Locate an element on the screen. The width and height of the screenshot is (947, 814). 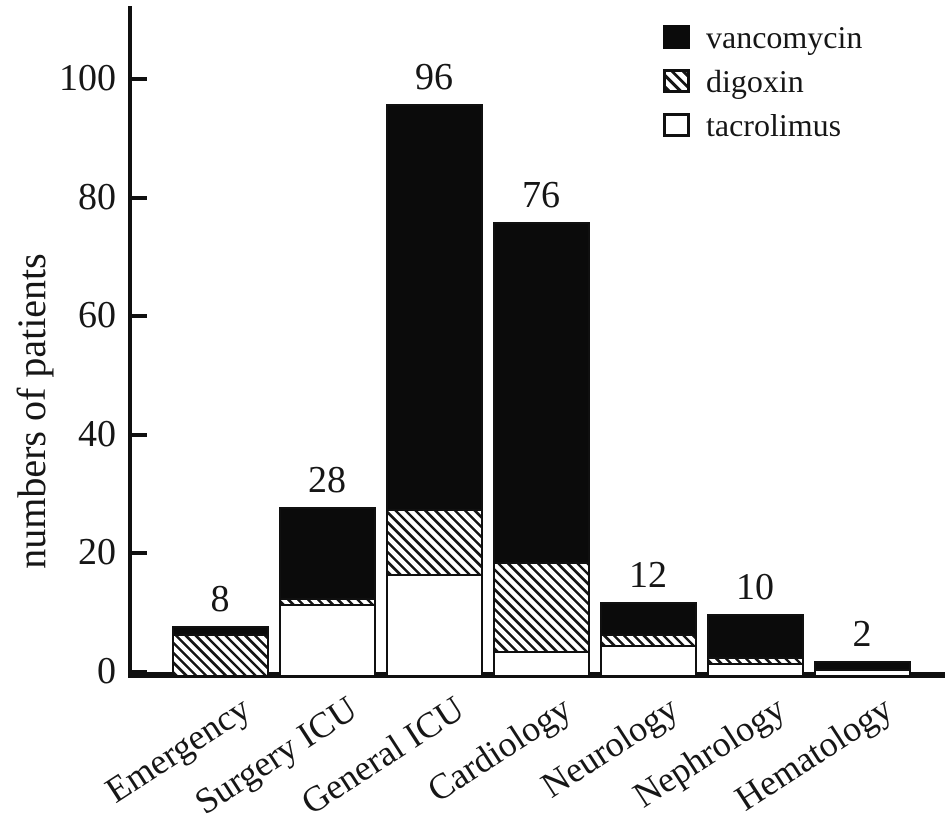
y-tick-label: 0 is located at coordinates (106, 671).